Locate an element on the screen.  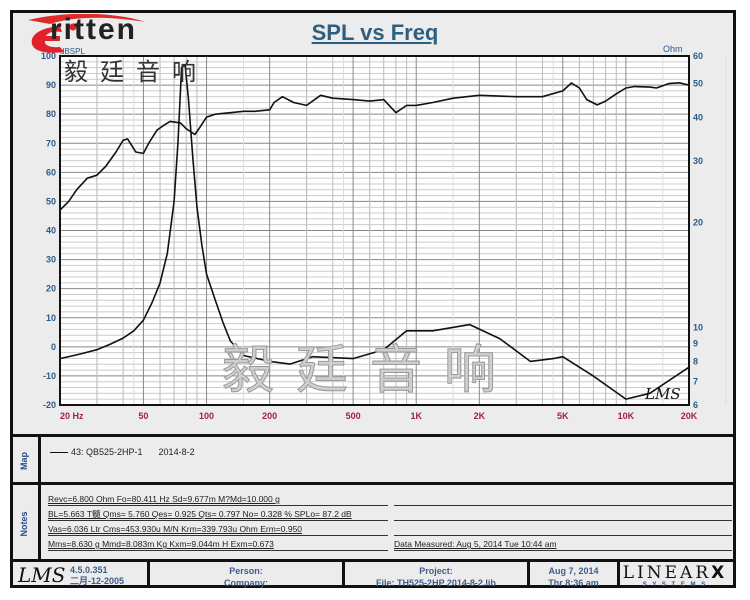
project-cell: Project: File: TH525-2HP 2014-8-2.lib is located at coordinates (437, 575).